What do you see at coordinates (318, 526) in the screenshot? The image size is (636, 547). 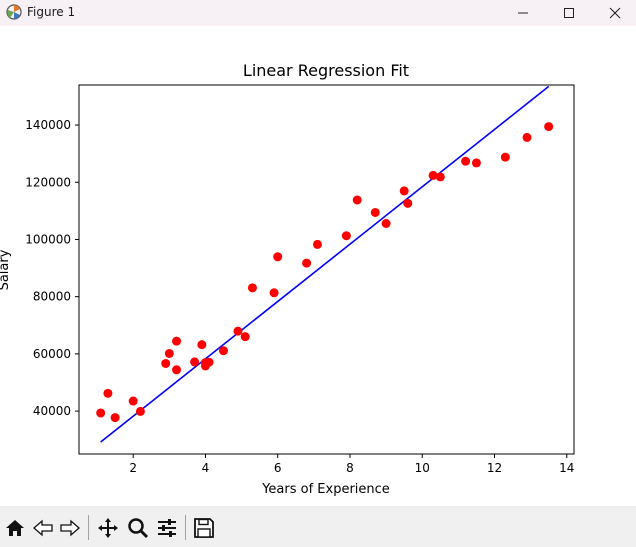 I see `navigation-toolbar` at bounding box center [318, 526].